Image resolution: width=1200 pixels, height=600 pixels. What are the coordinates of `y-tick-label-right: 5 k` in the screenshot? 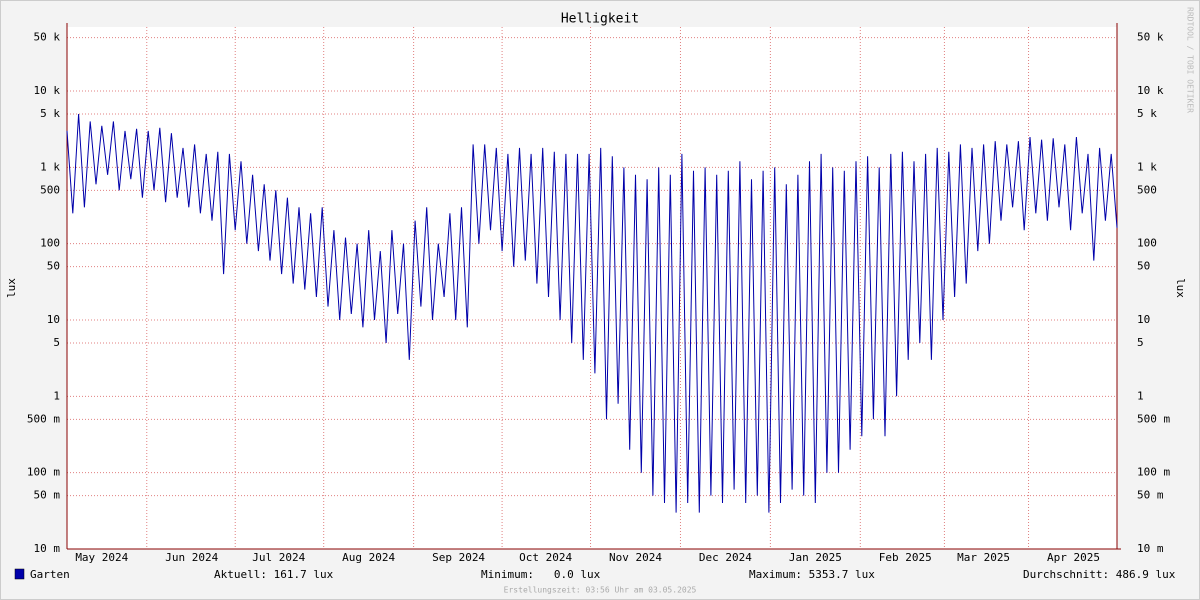 It's located at (1147, 113).